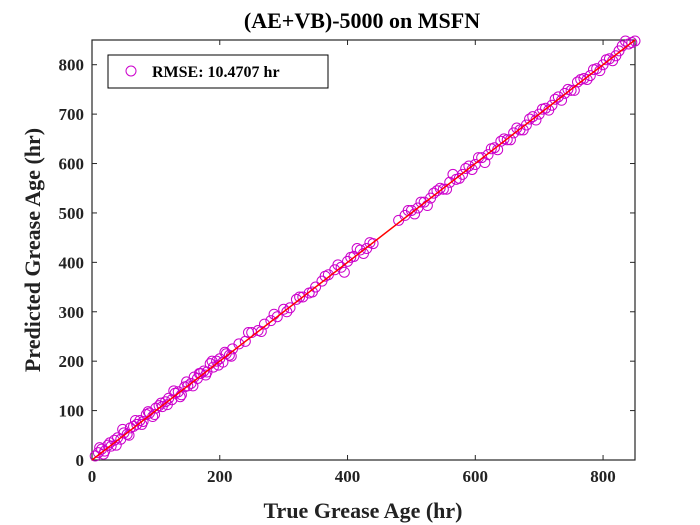  I want to click on x-tick-label: 0, so click(92, 476).